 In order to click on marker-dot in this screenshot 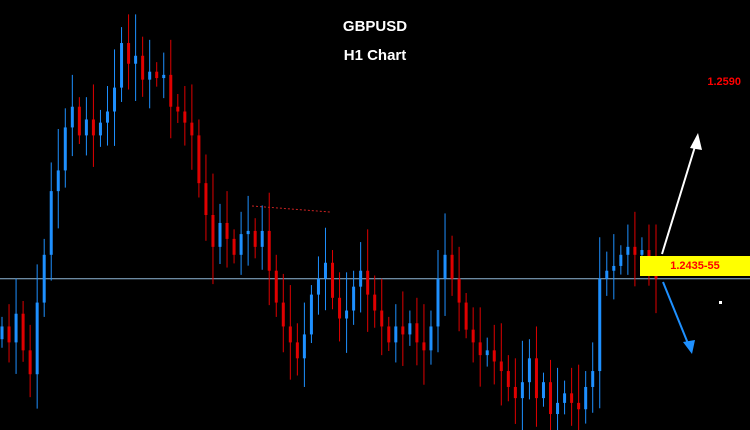, I will do `click(720, 302)`.